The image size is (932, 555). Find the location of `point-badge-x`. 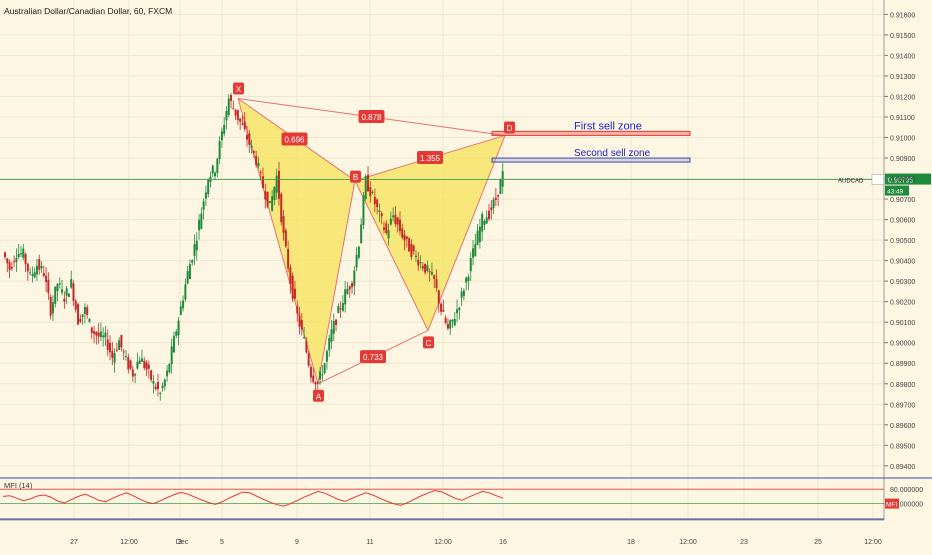

point-badge-x is located at coordinates (238, 88).